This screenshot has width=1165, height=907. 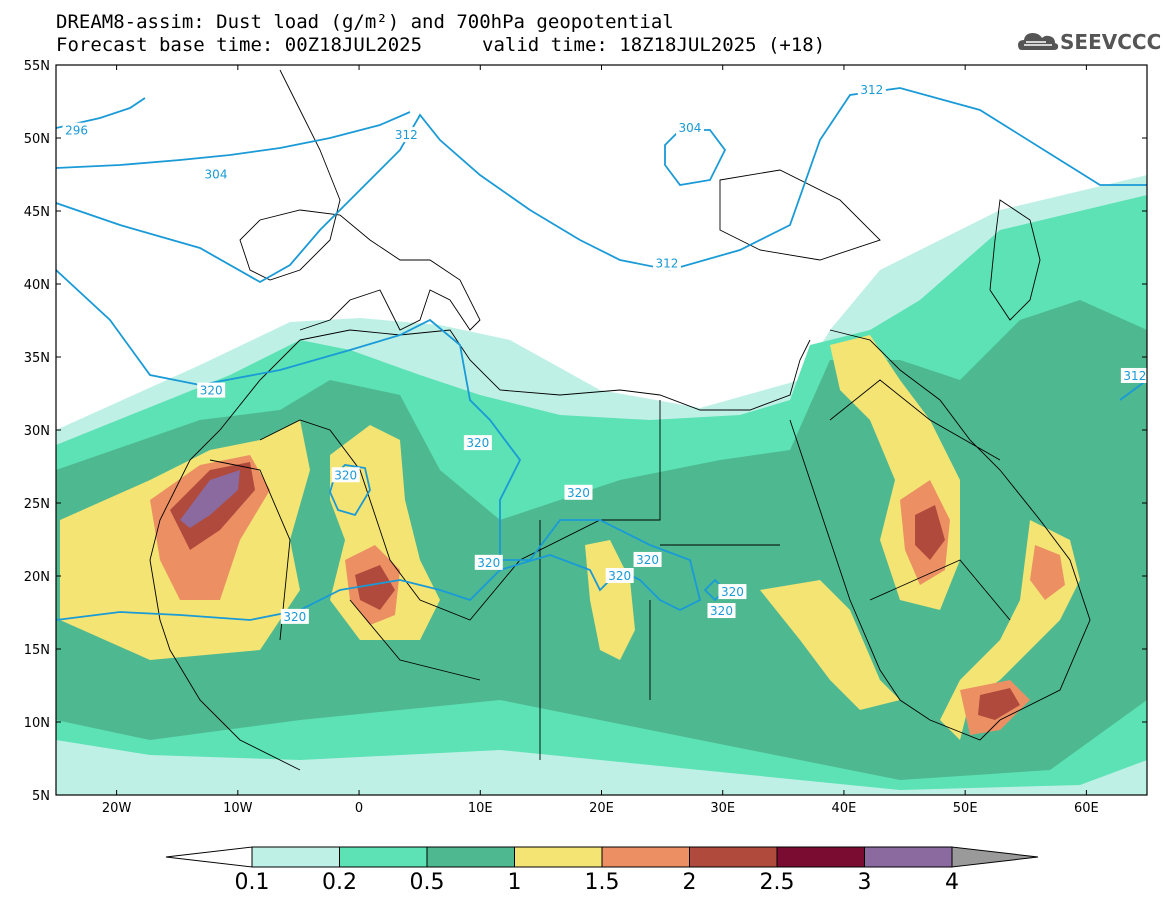 What do you see at coordinates (965, 808) in the screenshot?
I see `lon-tick-label: 50E` at bounding box center [965, 808].